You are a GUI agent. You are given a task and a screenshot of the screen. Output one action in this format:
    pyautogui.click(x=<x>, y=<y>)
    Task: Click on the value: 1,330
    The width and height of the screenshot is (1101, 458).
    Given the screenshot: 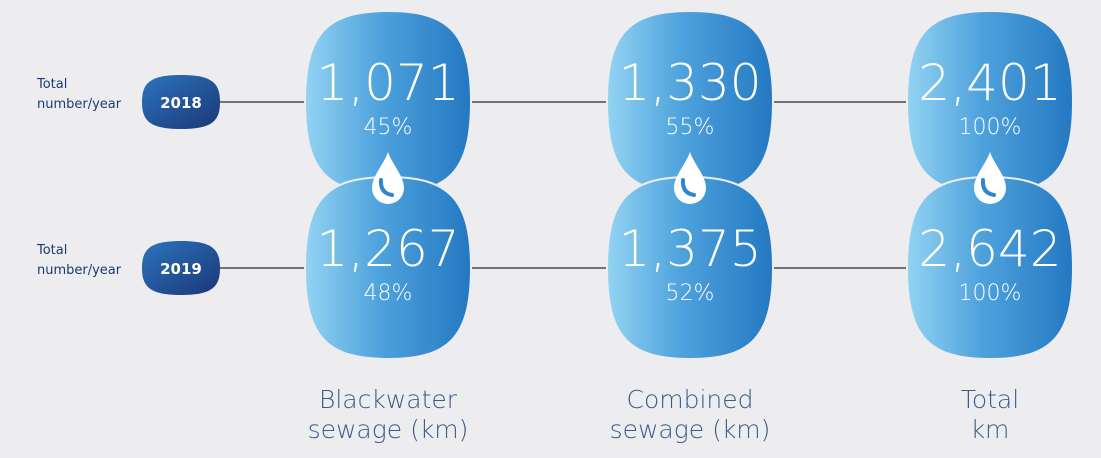 What is the action you would take?
    pyautogui.click(x=689, y=83)
    